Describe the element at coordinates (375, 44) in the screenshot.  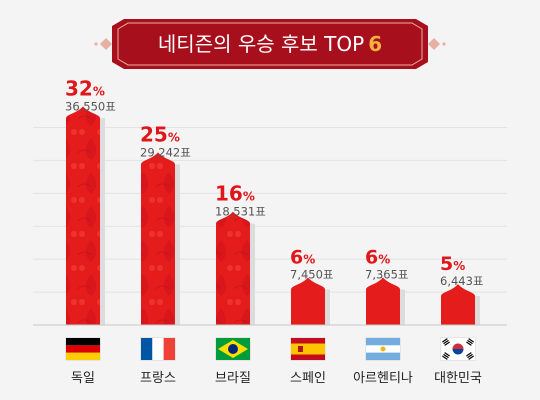
I see `chart-title-highlight: 6` at that location.